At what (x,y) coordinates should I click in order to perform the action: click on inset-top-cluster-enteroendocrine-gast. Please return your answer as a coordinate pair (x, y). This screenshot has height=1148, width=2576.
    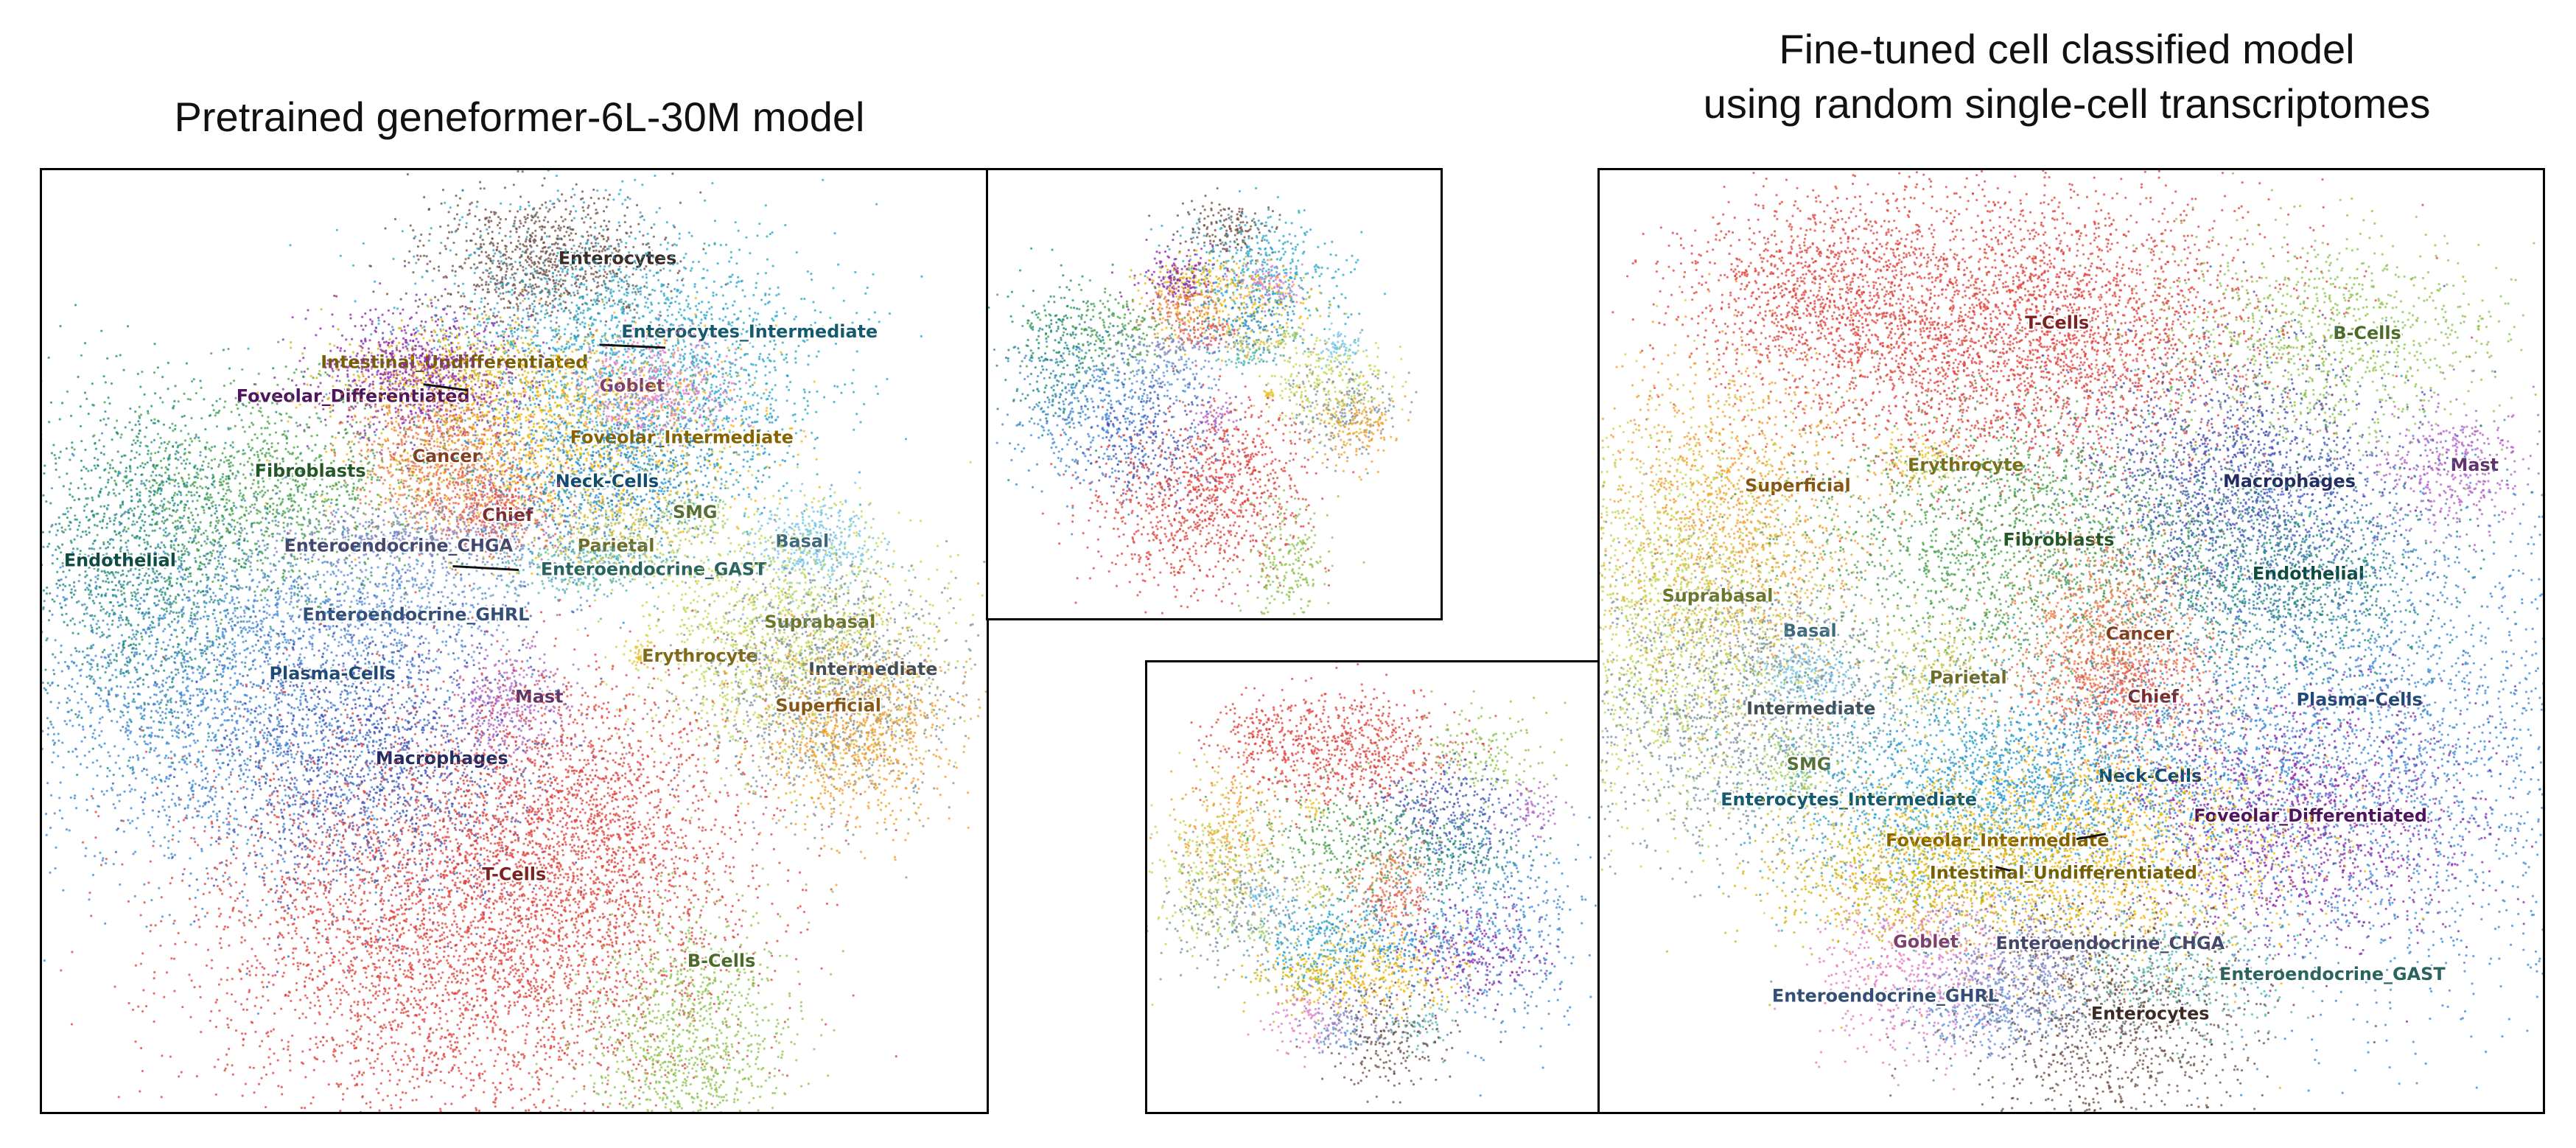
    Looking at the image, I should click on (1256, 355).